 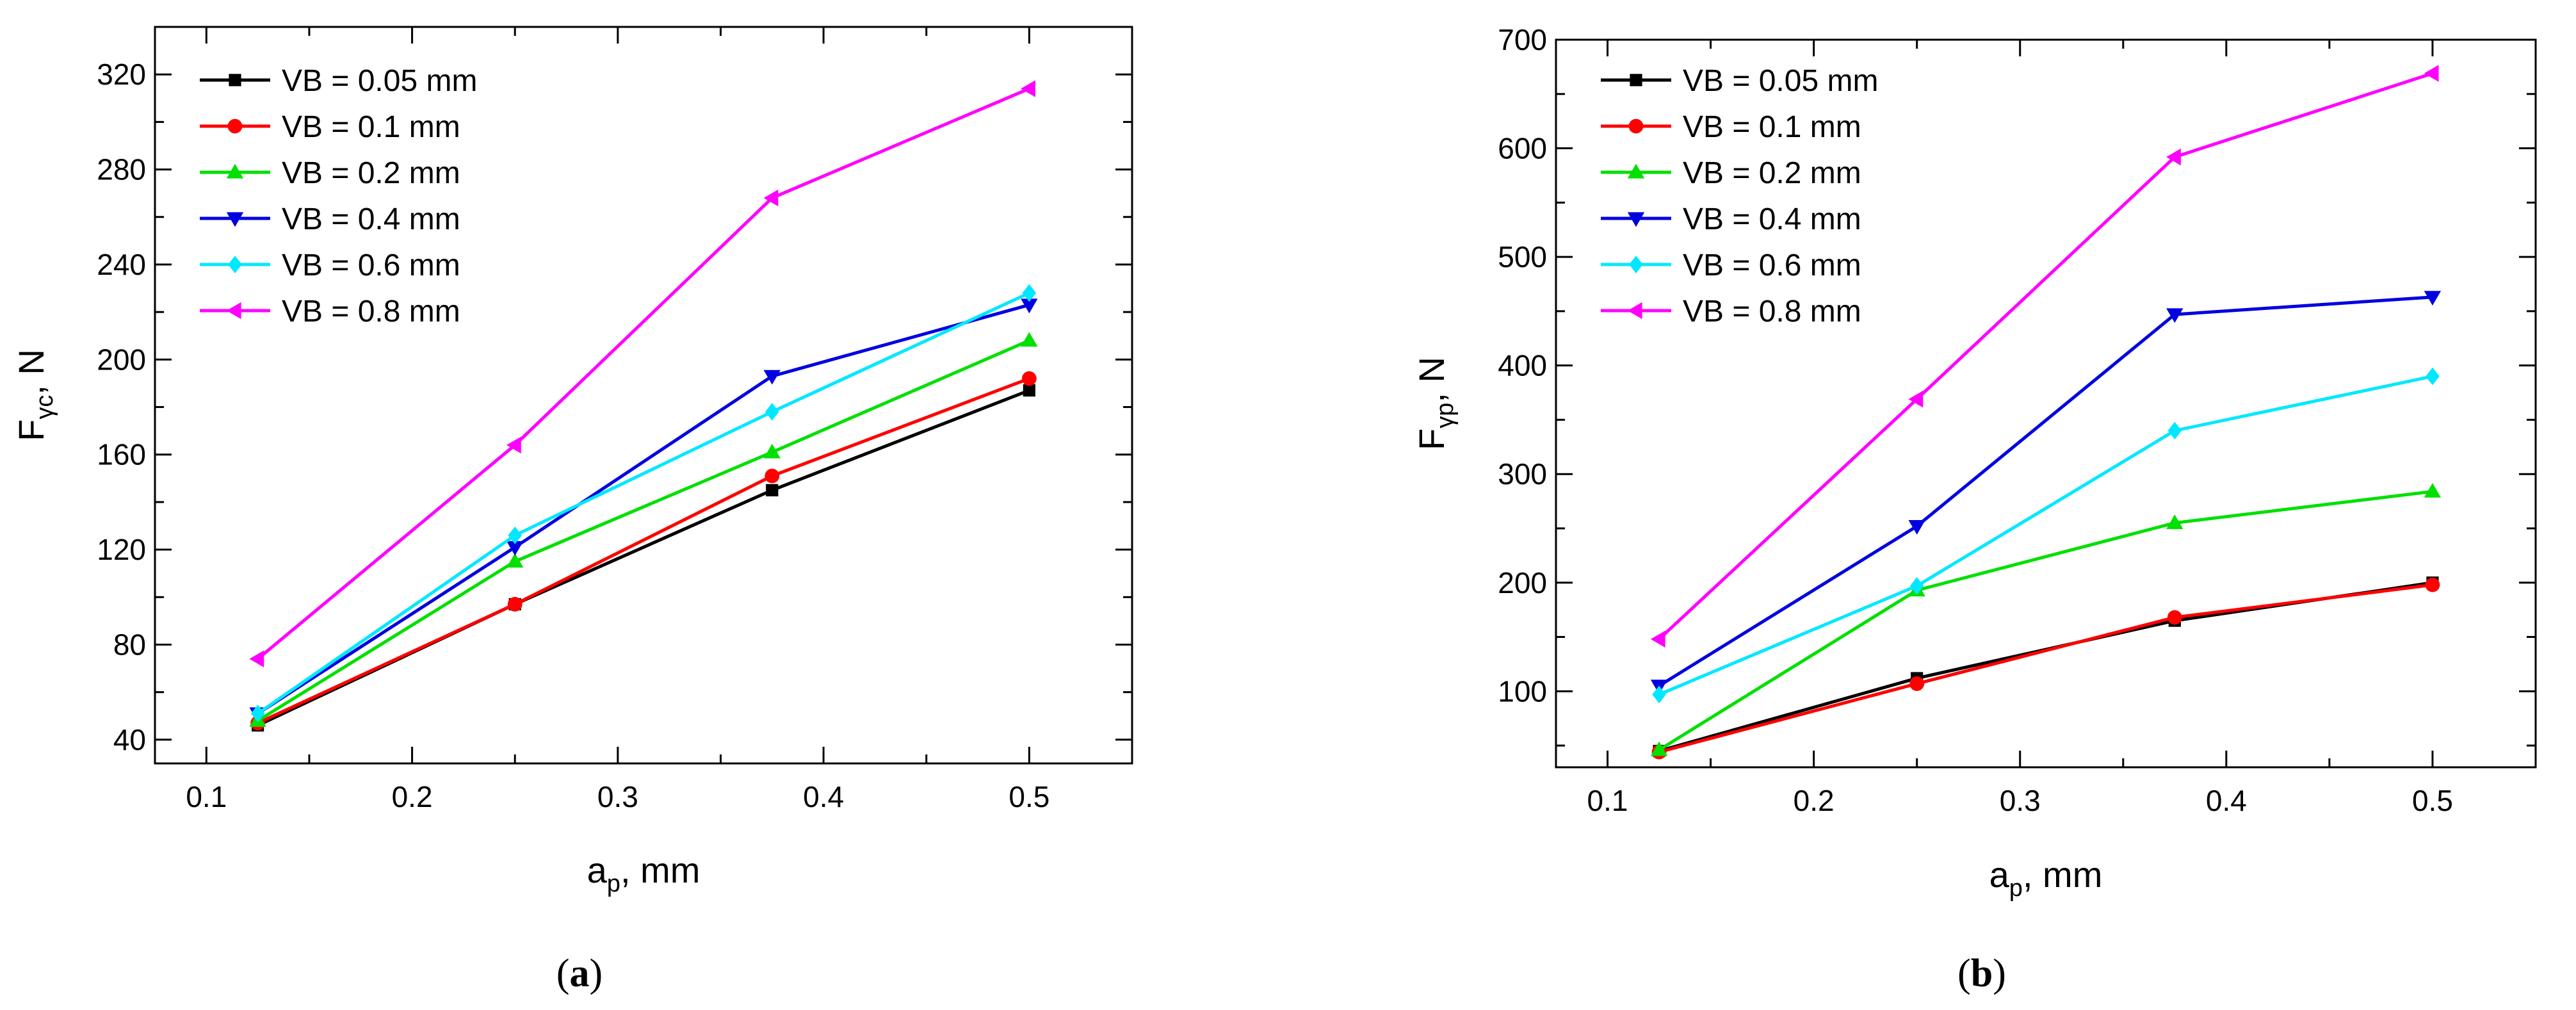 I want to click on y-tick-label: 80, so click(x=129, y=645).